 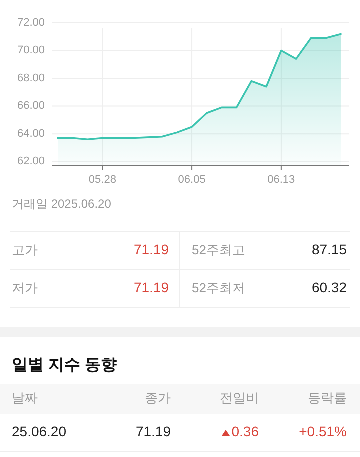 I want to click on text: 등락률, so click(x=327, y=398).